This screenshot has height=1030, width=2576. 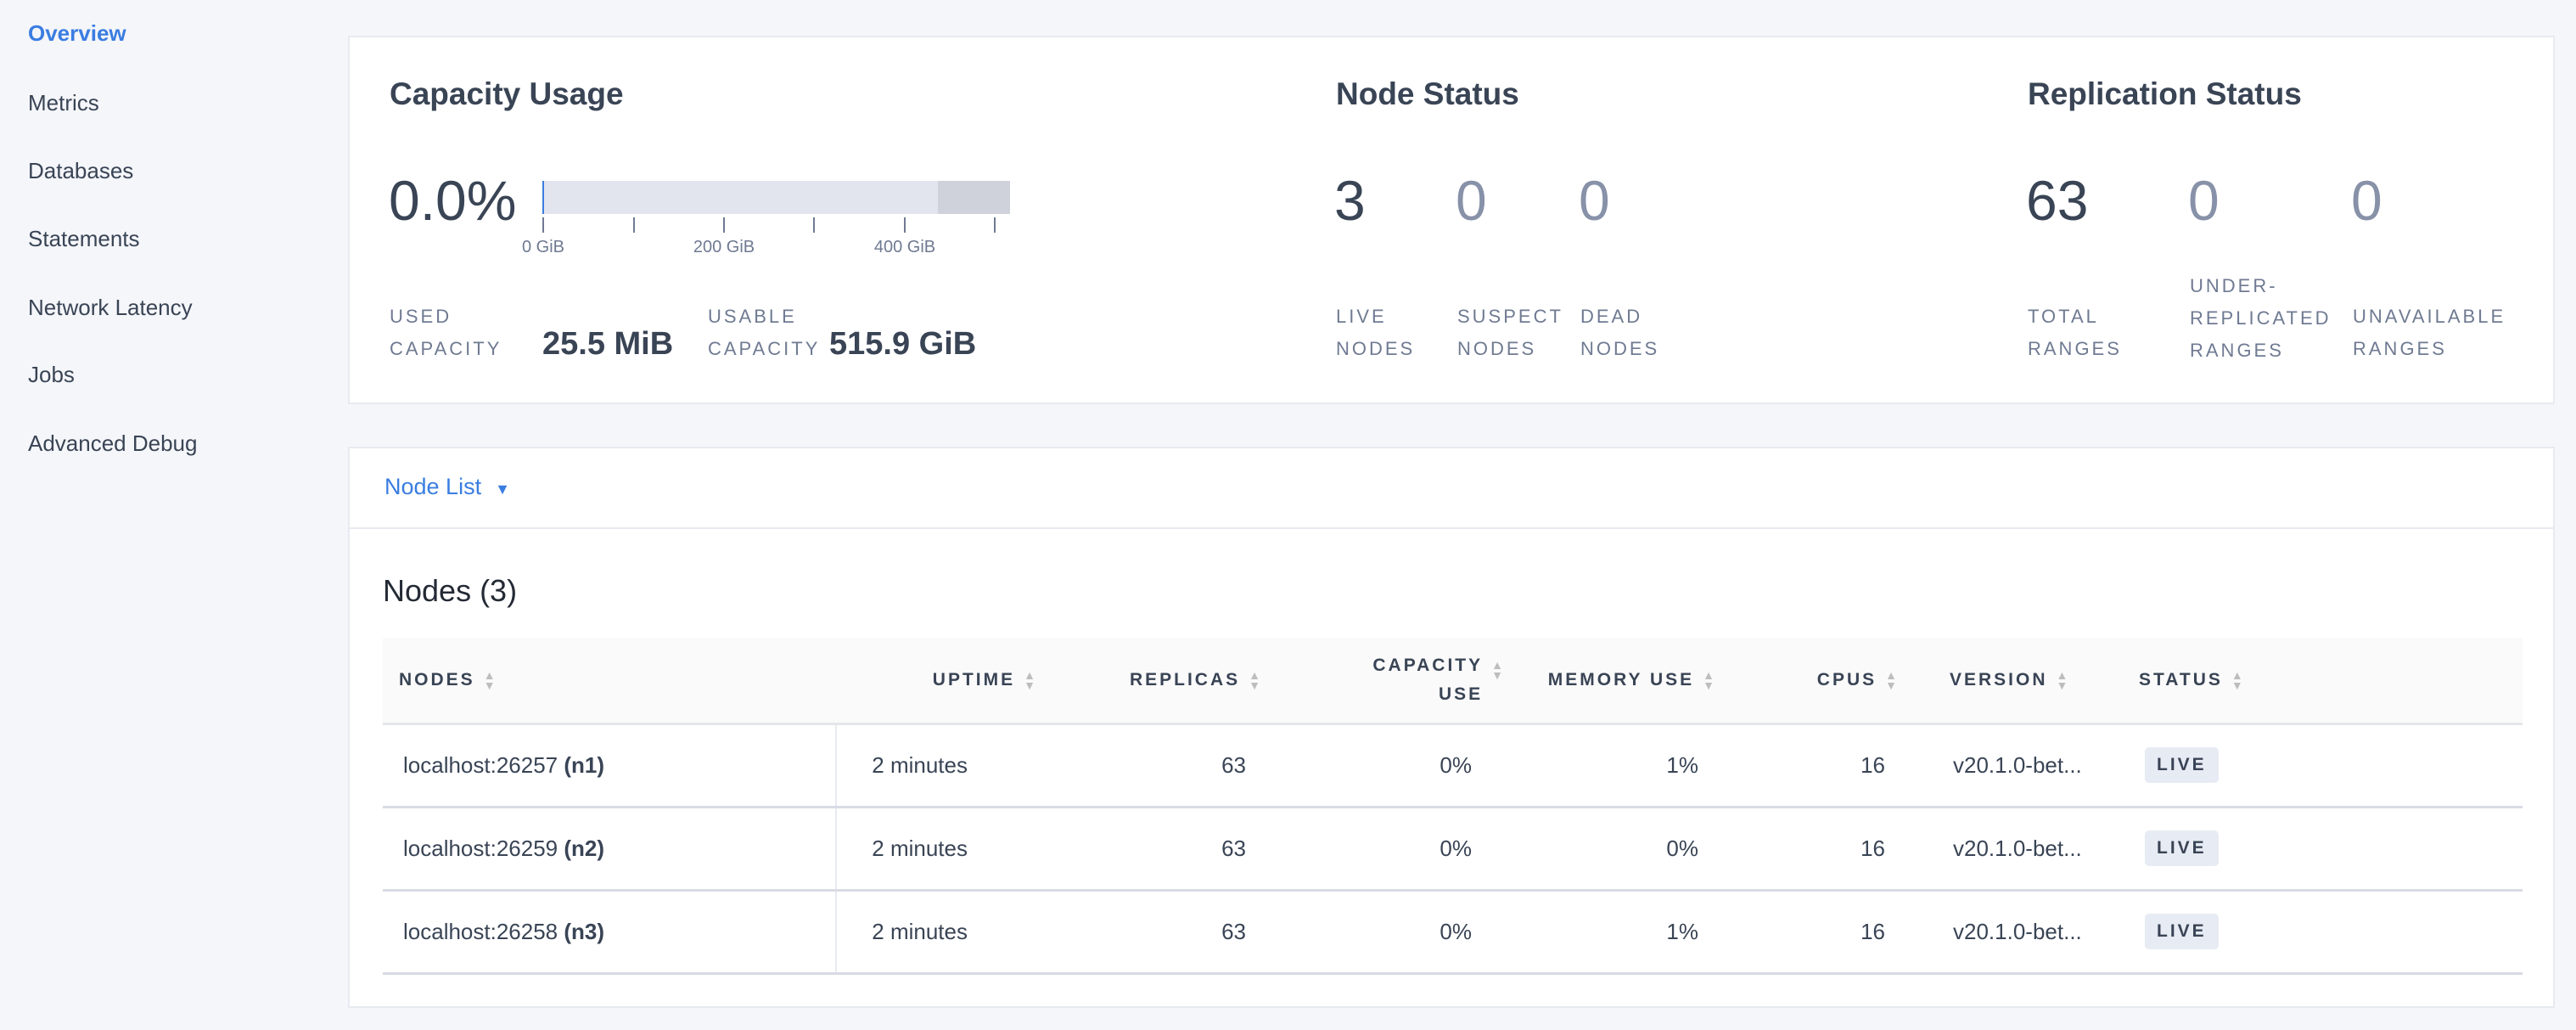 I want to click on column-header-capacity-use: CAPACITY USE▲ ▼, so click(x=1409, y=681).